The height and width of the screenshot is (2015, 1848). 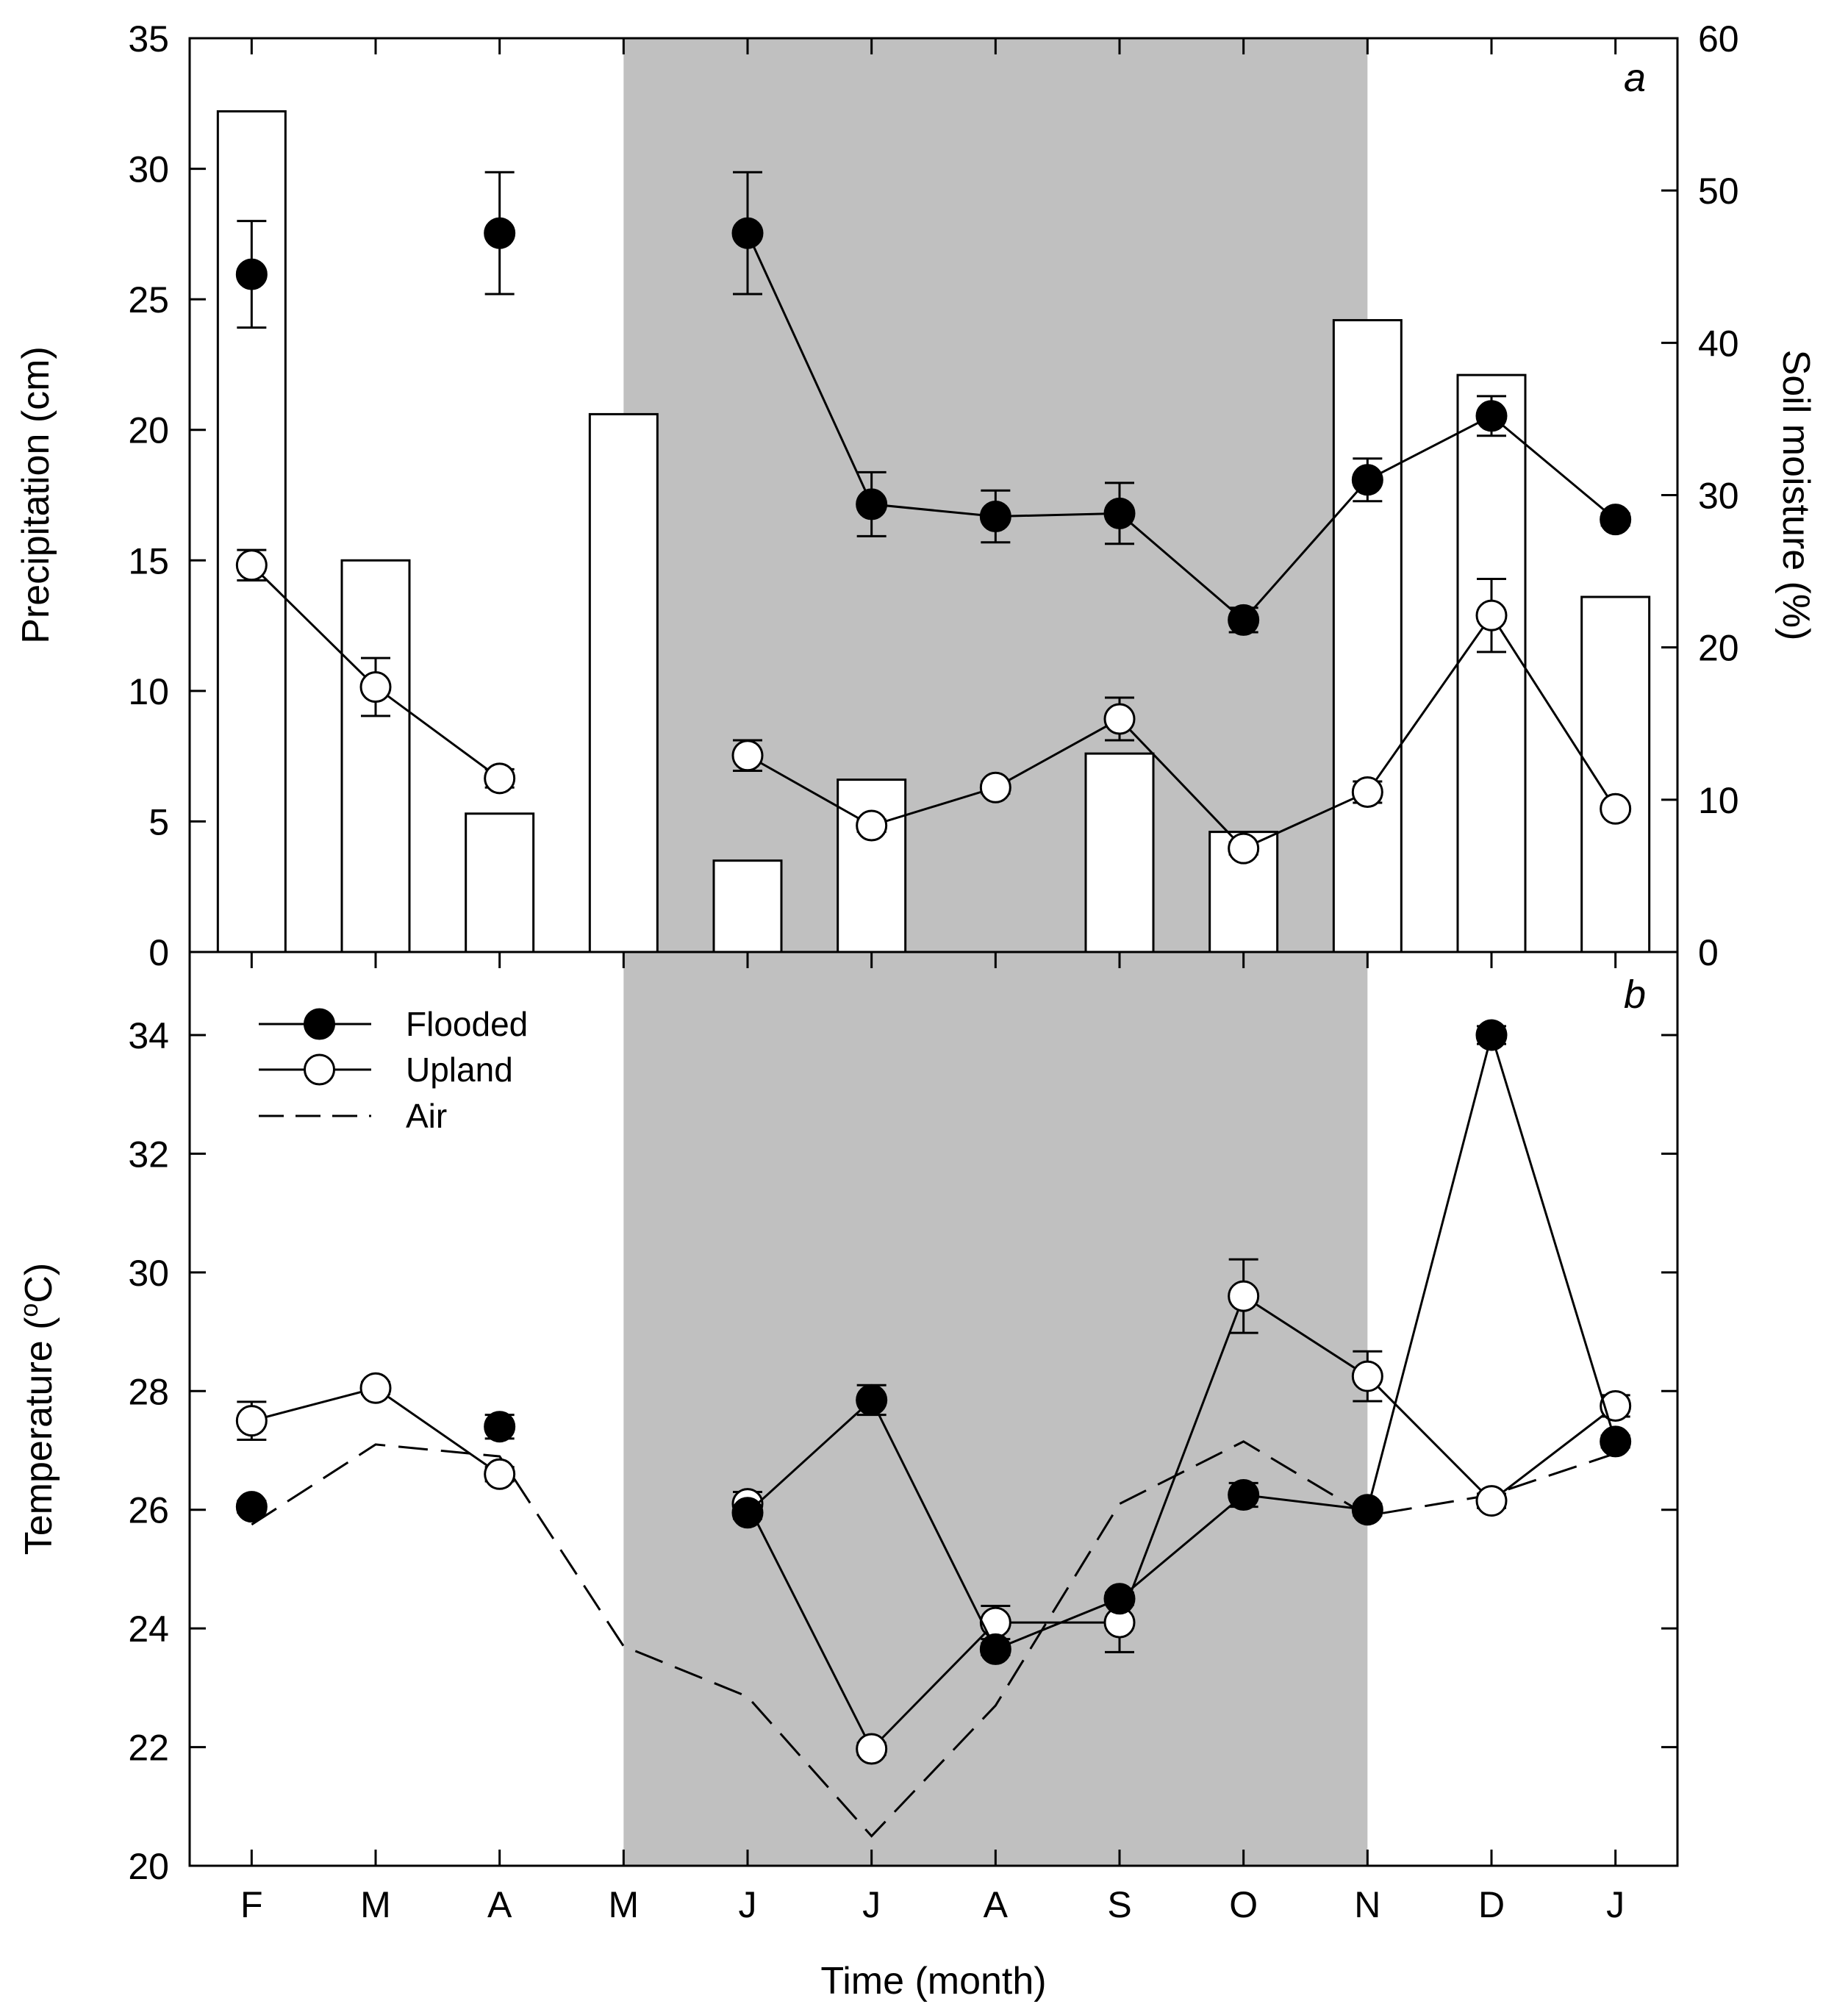 What do you see at coordinates (376, 1904) in the screenshot?
I see `month-tick-label: M` at bounding box center [376, 1904].